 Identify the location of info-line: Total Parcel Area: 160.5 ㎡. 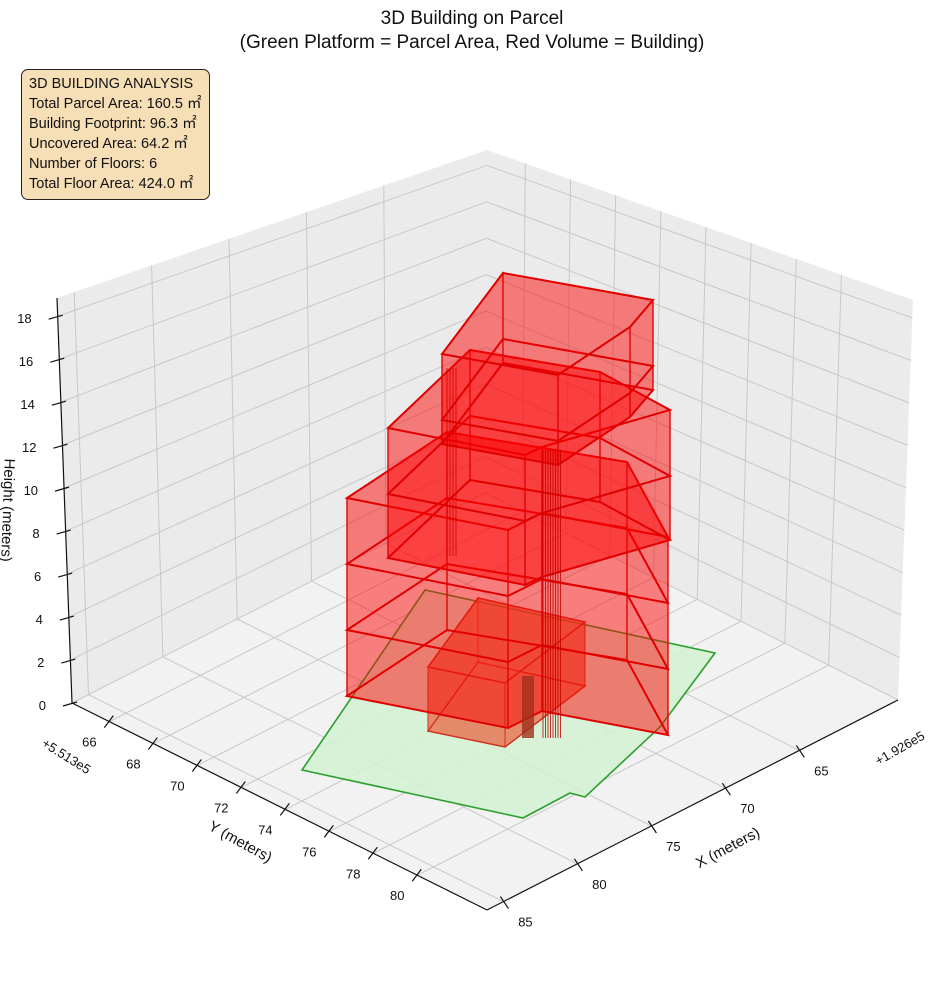
(115, 104).